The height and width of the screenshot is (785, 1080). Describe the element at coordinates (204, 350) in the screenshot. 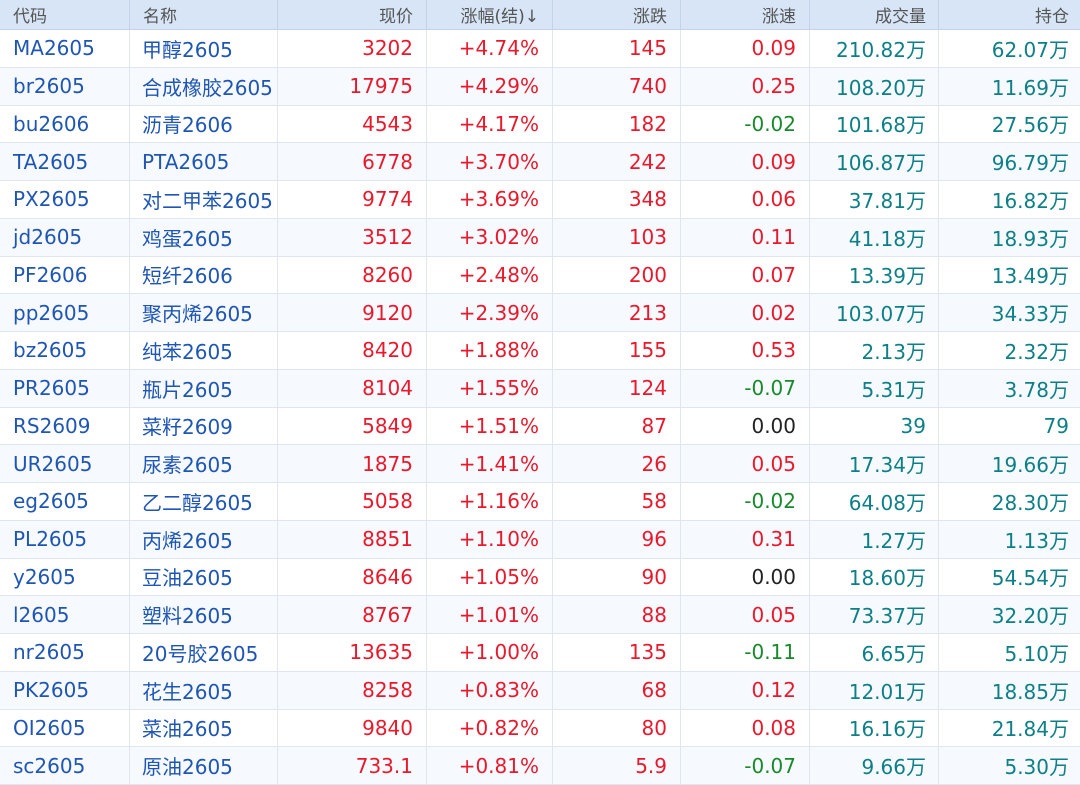

I see `cell-name: 纯苯2605` at that location.